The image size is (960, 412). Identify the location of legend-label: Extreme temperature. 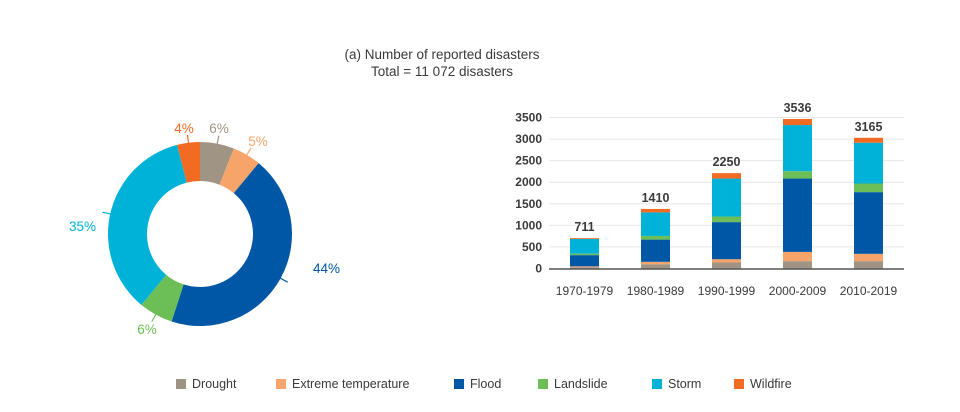
(351, 384).